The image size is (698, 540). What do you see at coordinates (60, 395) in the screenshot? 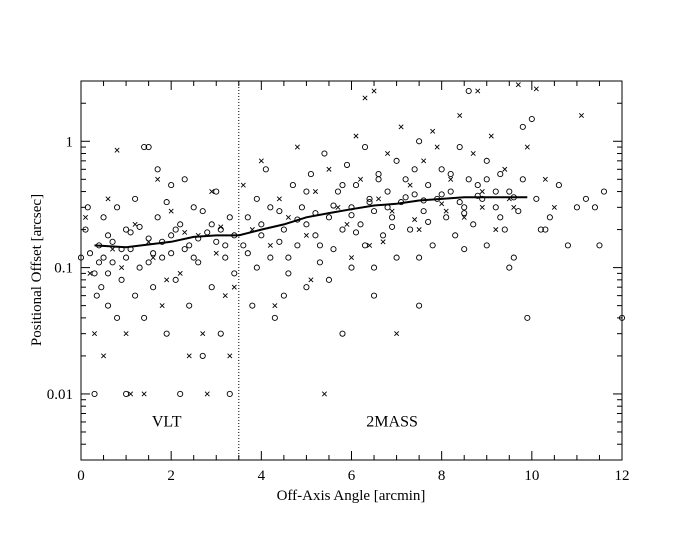
I see `y-tick-label: 0.01` at bounding box center [60, 395].